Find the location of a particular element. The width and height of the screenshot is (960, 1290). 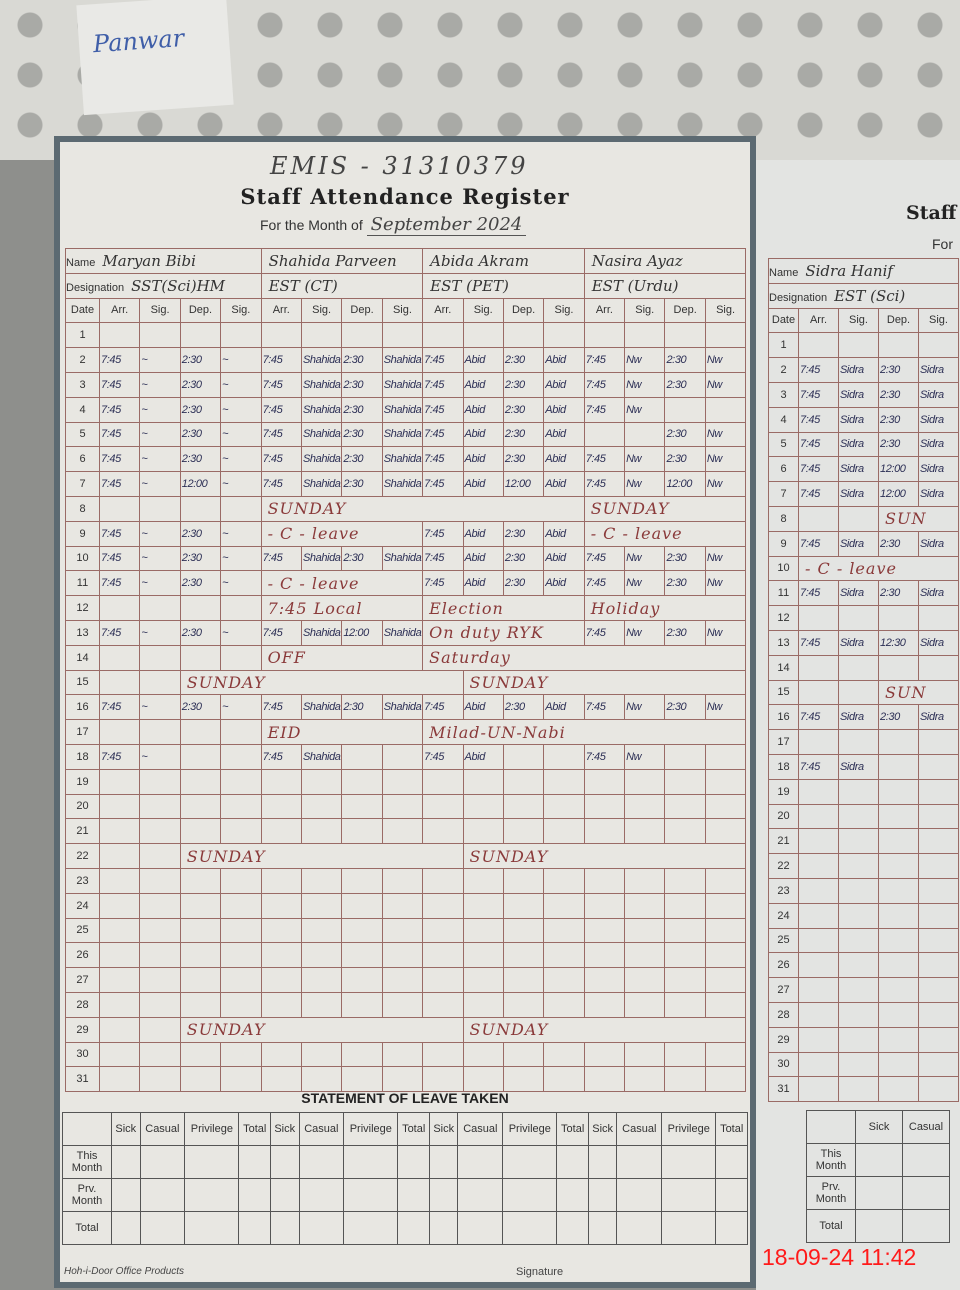

handwritten-entry: SUNDAY is located at coordinates (630, 509).